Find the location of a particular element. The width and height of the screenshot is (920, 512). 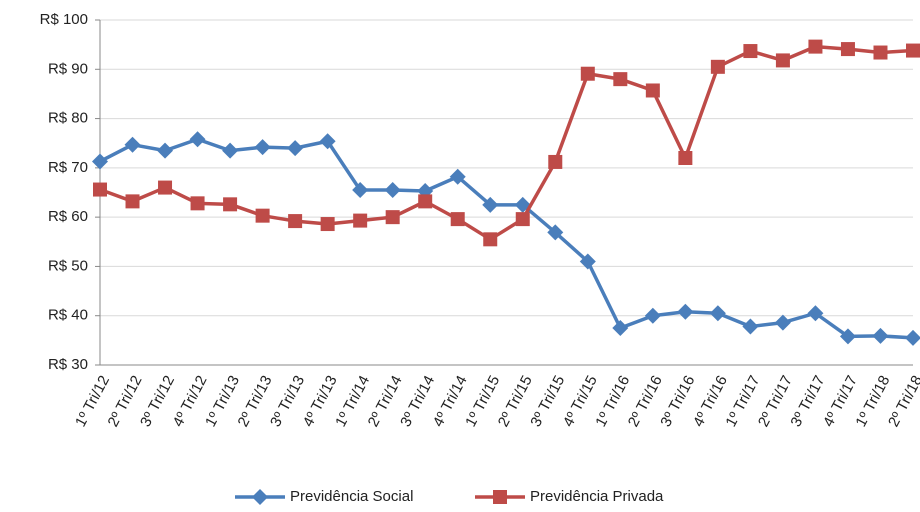

legend-label: Previdência Social is located at coordinates (351, 496).